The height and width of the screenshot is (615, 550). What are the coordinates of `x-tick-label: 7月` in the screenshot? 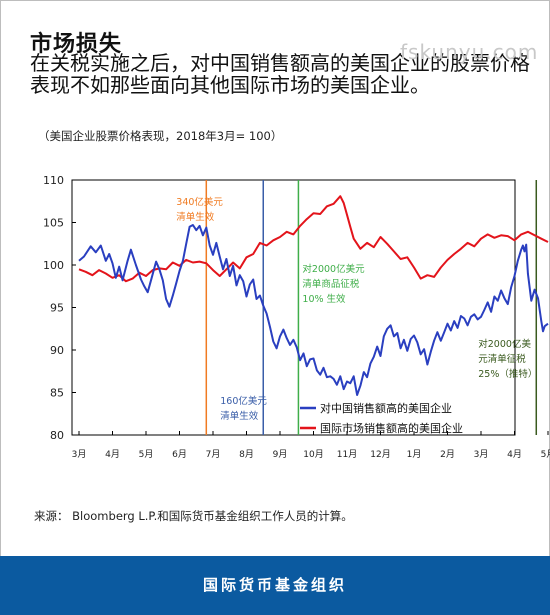 It's located at (213, 454).